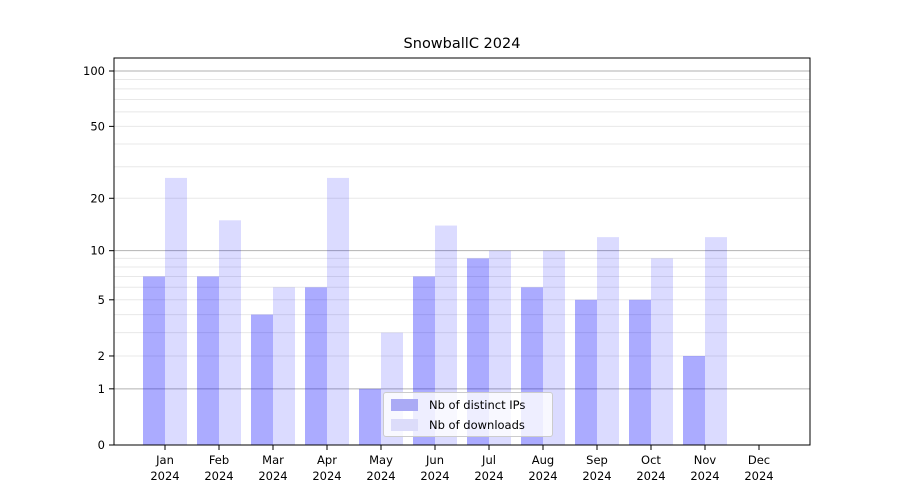 The height and width of the screenshot is (500, 900). Describe the element at coordinates (262, 379) in the screenshot. I see `bar-distinct-ips-mar` at that location.